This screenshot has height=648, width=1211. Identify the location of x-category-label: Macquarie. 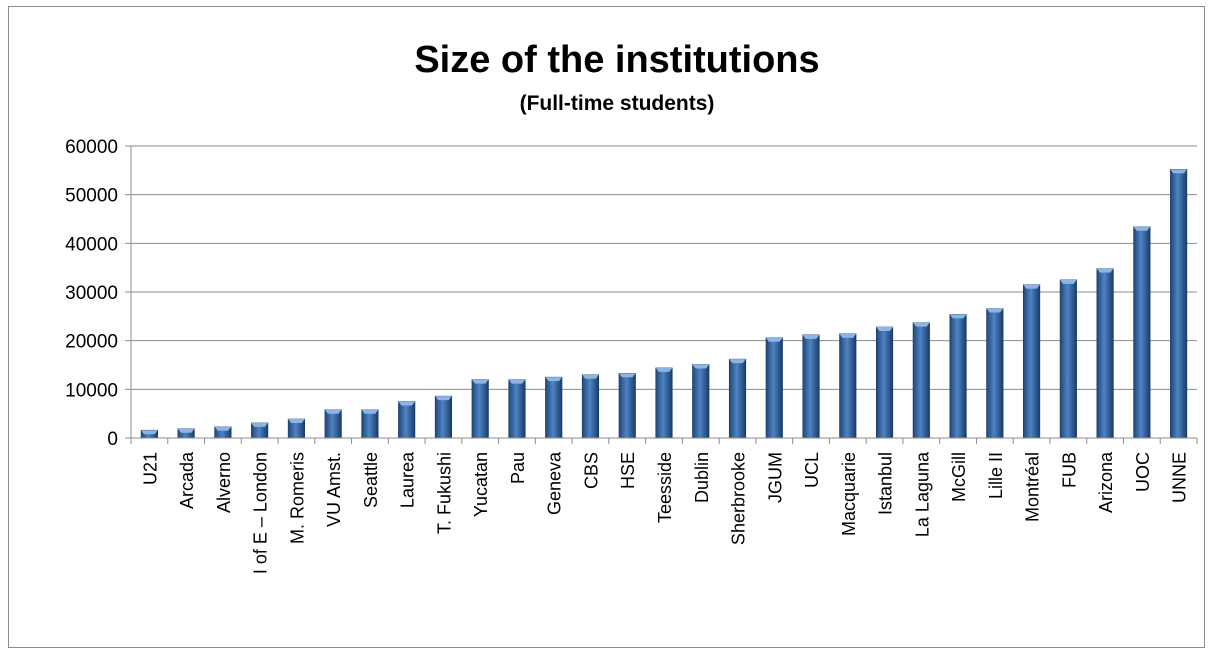
(849, 494).